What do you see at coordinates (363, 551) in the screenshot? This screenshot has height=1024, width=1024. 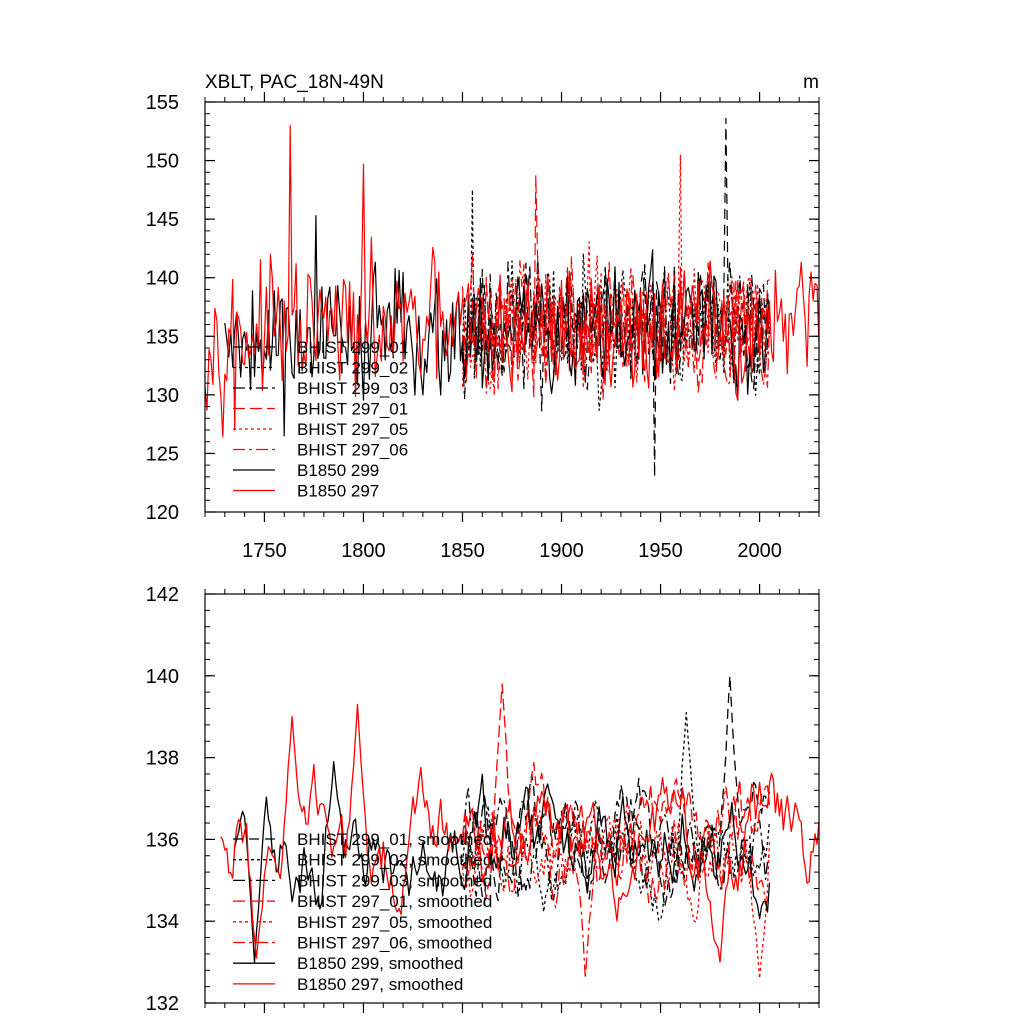 I see `raw-xtick-label: 1800` at bounding box center [363, 551].